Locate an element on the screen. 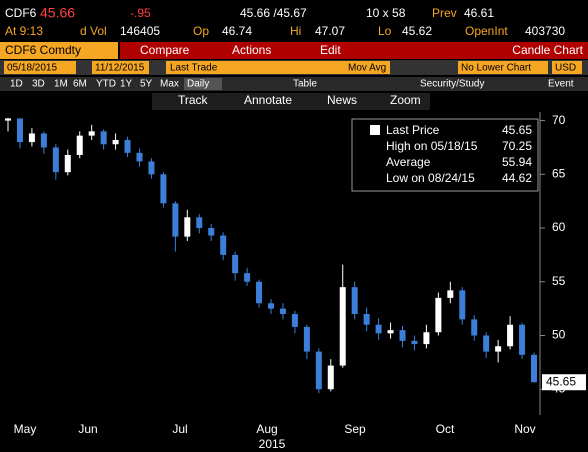 This screenshot has width=588, height=452. lower-box is located at coordinates (503, 67).